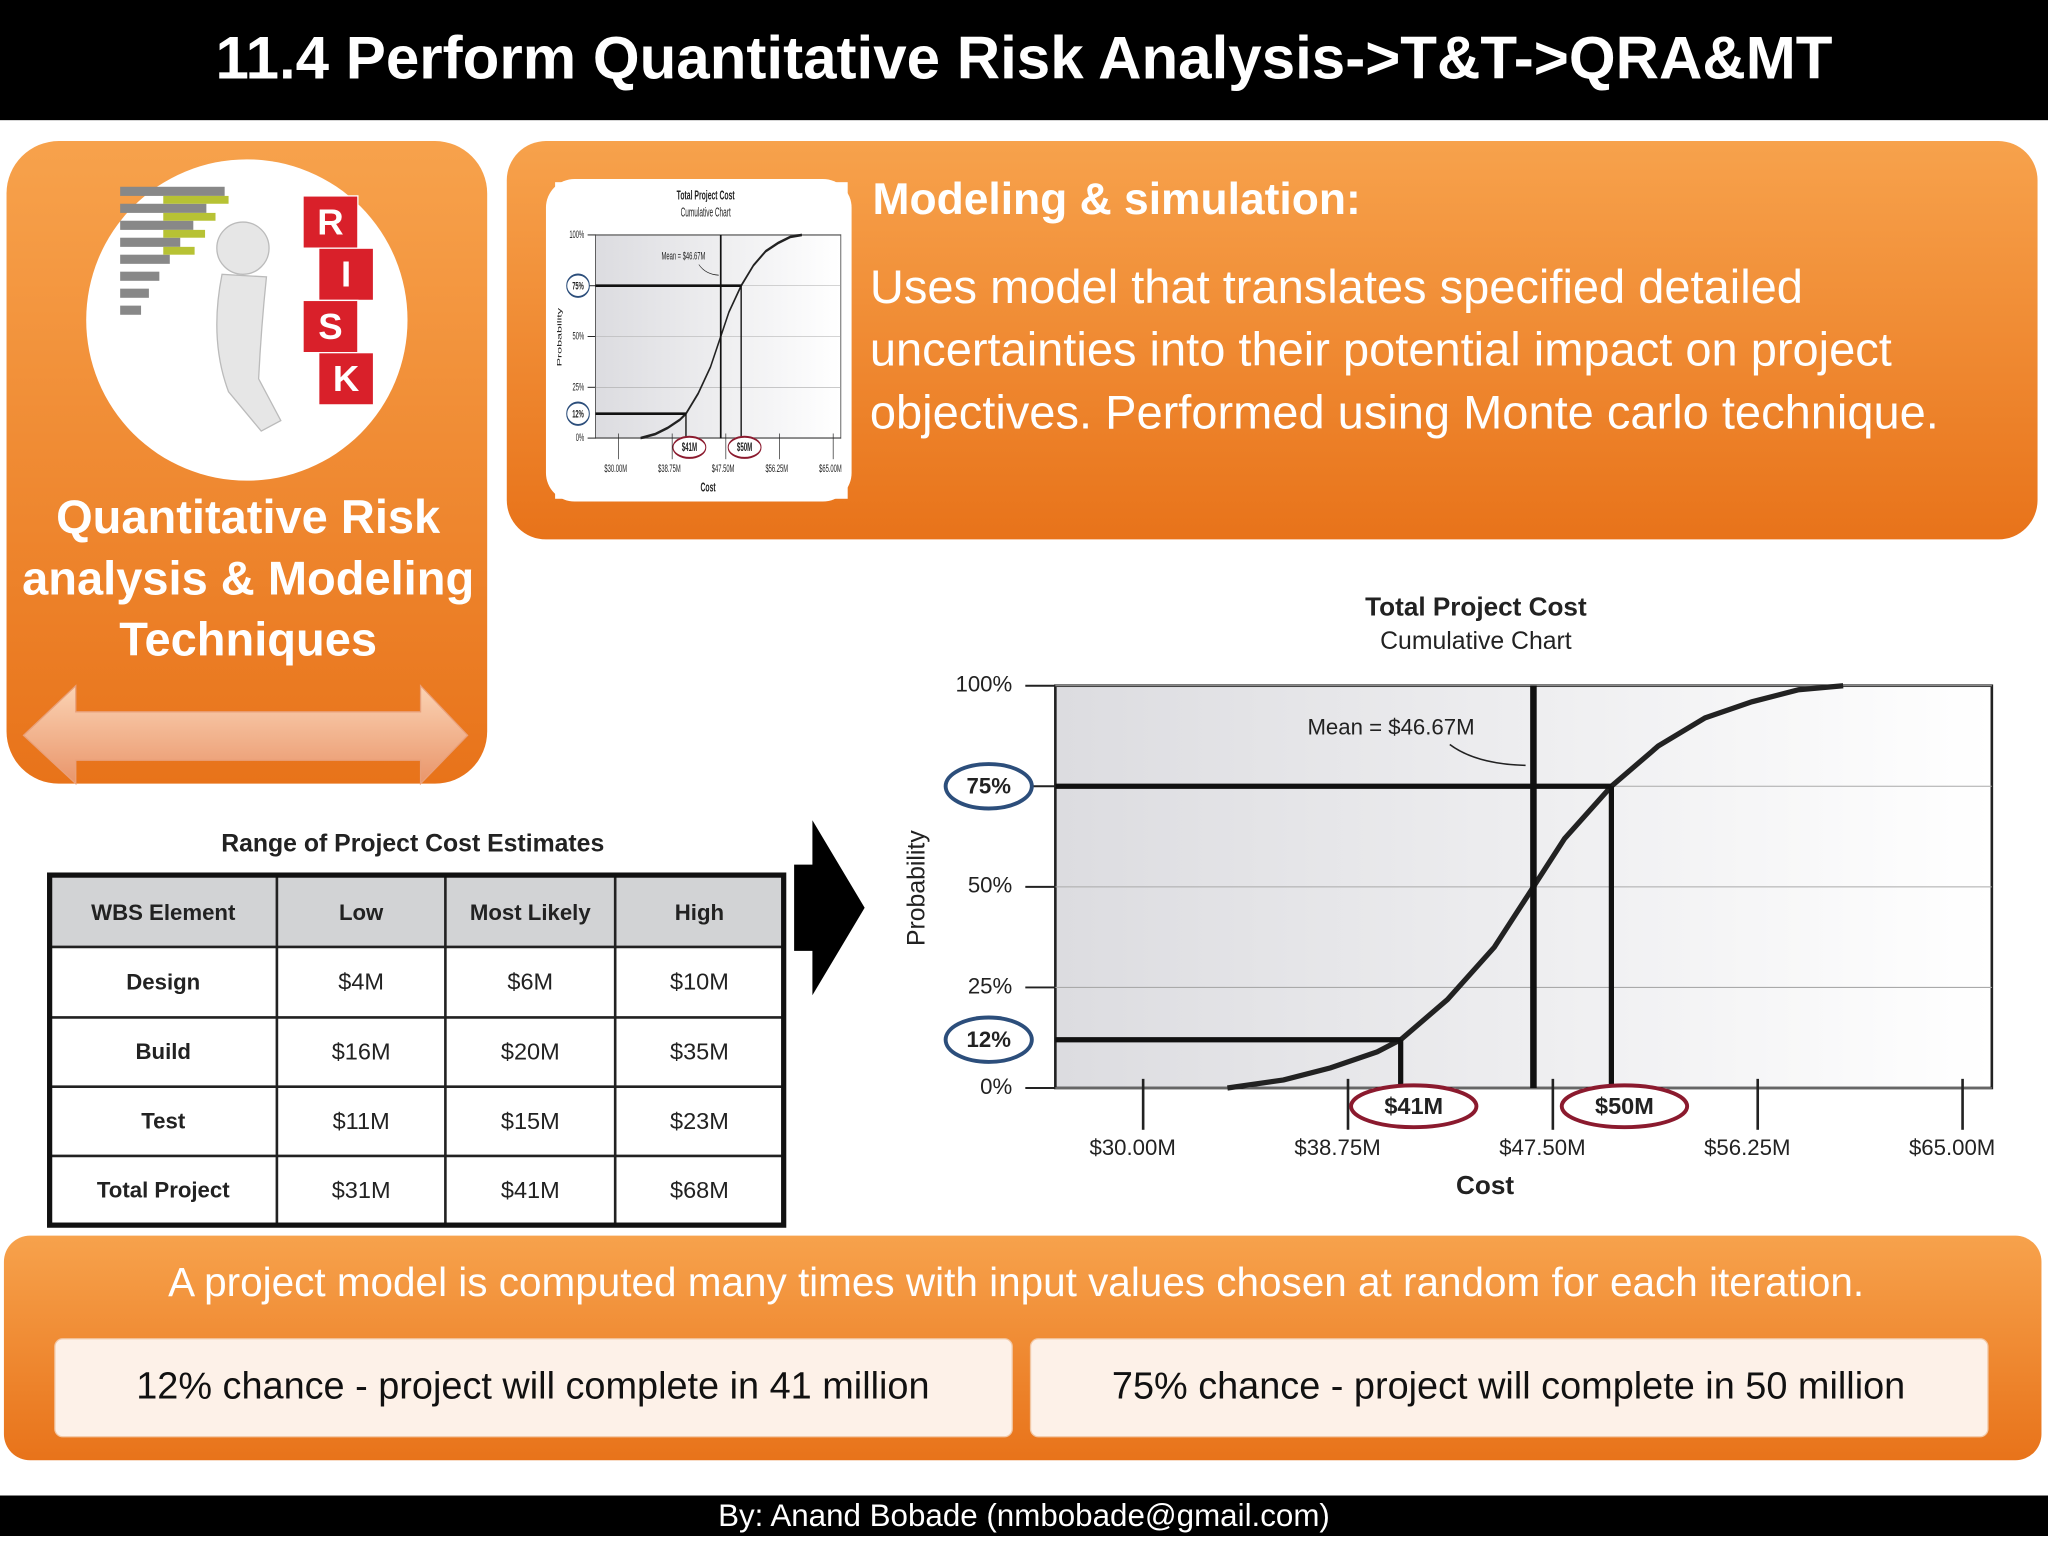  What do you see at coordinates (699, 1190) in the screenshot?
I see `table-cell: $68M` at bounding box center [699, 1190].